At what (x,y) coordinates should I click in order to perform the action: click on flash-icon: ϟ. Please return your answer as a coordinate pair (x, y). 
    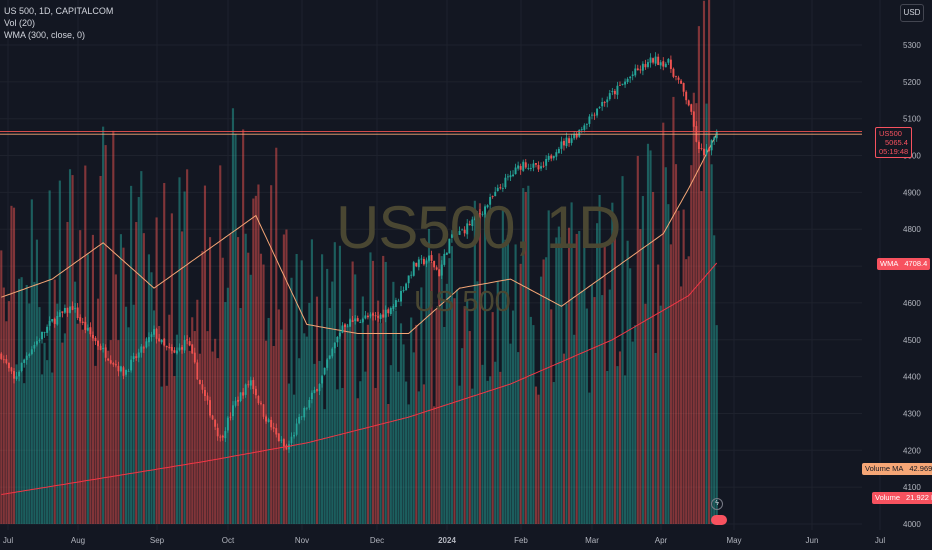
    Looking at the image, I should click on (717, 504).